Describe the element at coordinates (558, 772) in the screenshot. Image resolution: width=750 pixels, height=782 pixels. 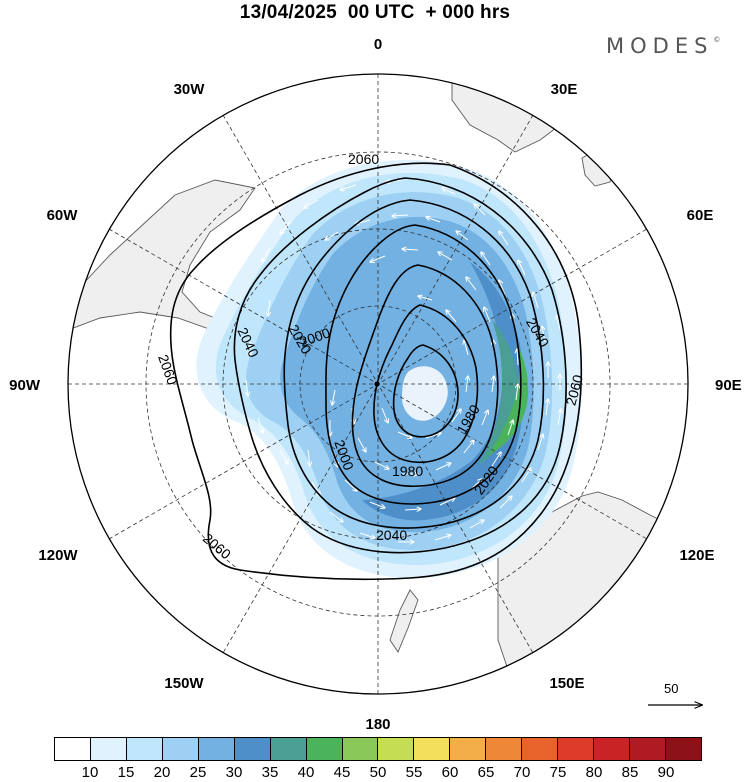
I see `colorbar-tick-label: 75` at that location.